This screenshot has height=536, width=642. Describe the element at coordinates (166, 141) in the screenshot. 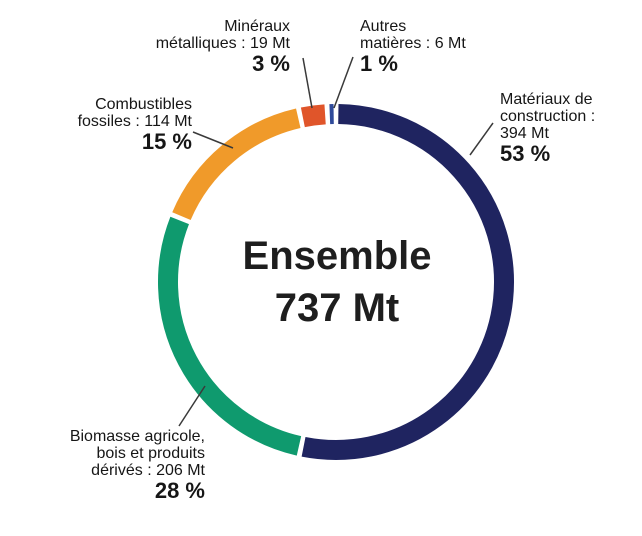

I see `label-fossiles-percent: 15 %` at that location.